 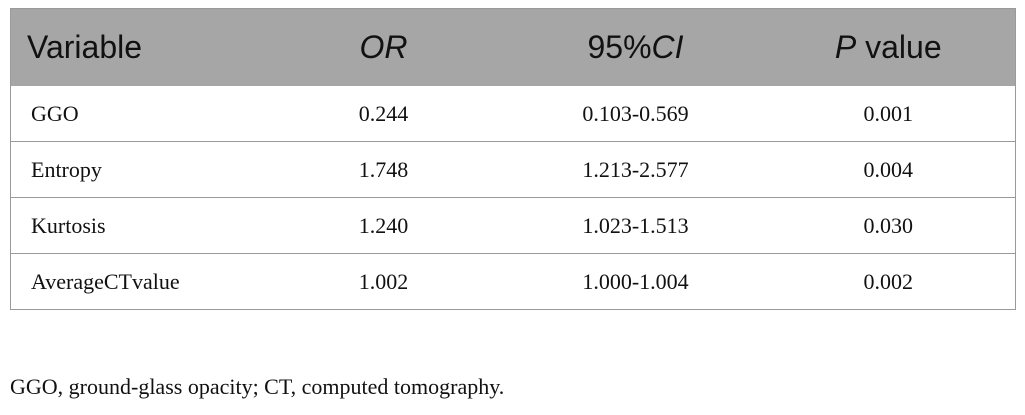 What do you see at coordinates (888, 113) in the screenshot?
I see `cell-p-value: 0.001` at bounding box center [888, 113].